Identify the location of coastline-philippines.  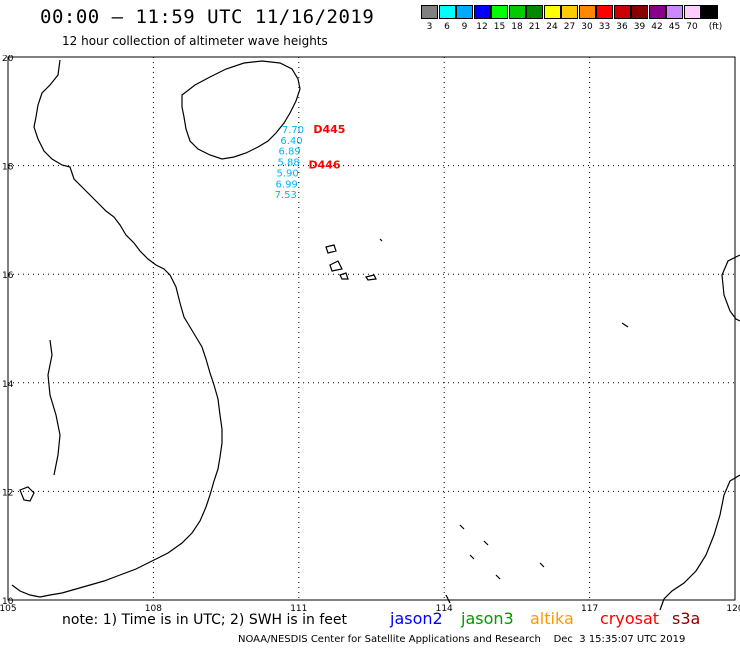
(680, 432).